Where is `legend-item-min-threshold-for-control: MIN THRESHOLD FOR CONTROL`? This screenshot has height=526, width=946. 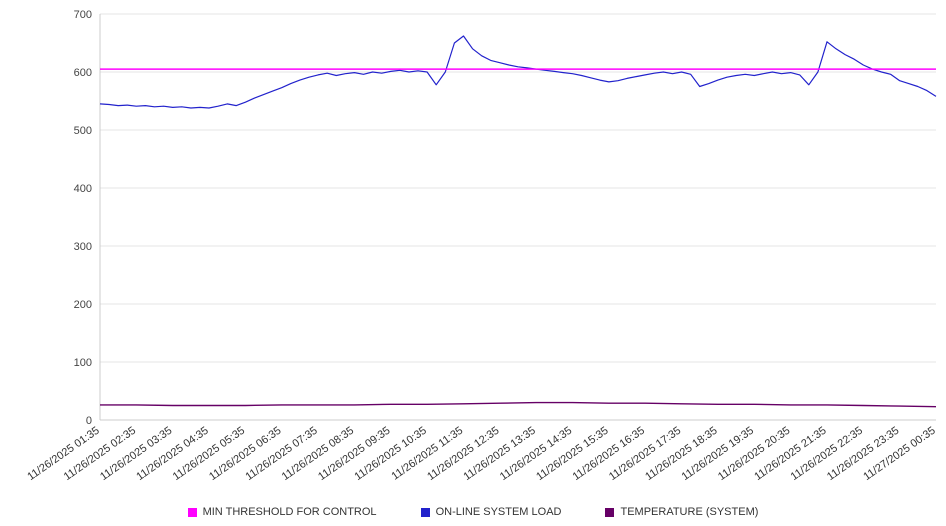 legend-item-min-threshold-for-control: MIN THRESHOLD FOR CONTROL is located at coordinates (282, 512).